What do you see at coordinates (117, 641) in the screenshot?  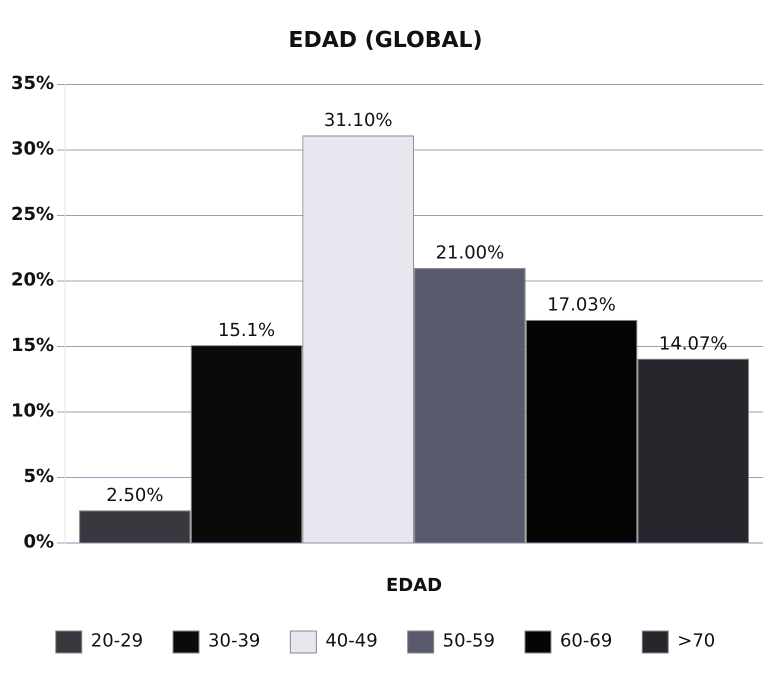 I see `legend-label: 20-29` at bounding box center [117, 641].